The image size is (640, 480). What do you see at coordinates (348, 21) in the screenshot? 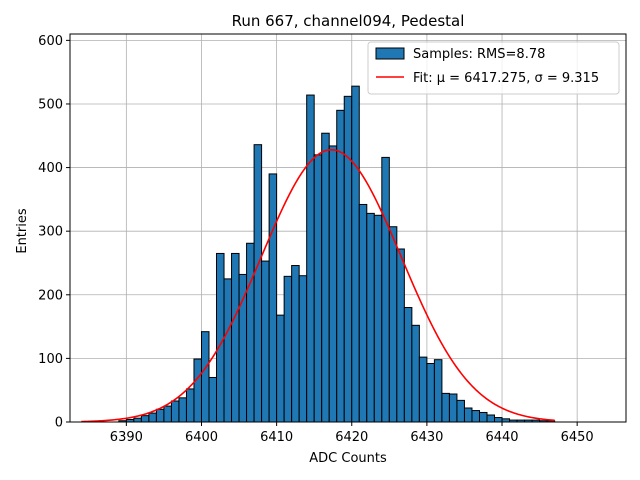
I see `chart-title: Run 667, channel094, Pedestal` at bounding box center [348, 21].